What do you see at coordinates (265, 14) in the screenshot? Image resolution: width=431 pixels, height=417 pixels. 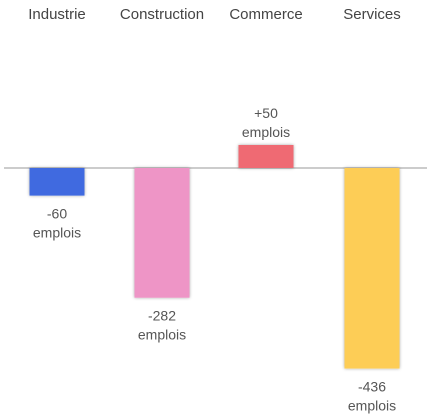 I see `category-label-commerce: Commerce` at bounding box center [265, 14].